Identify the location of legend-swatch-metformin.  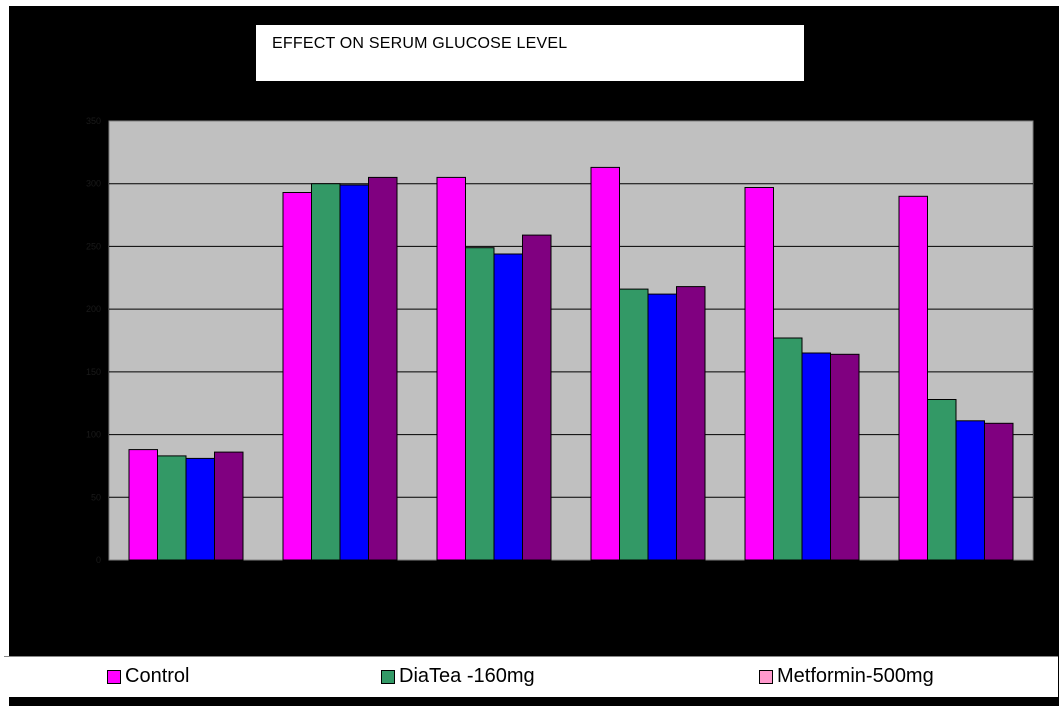
(766, 676).